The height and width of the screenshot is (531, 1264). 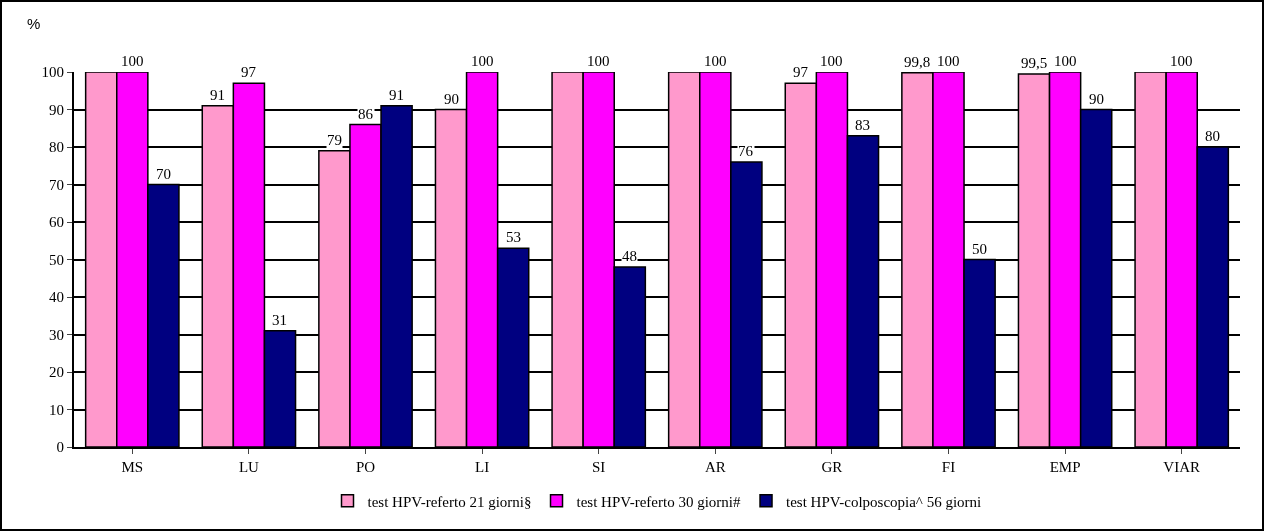 What do you see at coordinates (279, 320) in the screenshot?
I see `data-label: 31` at bounding box center [279, 320].